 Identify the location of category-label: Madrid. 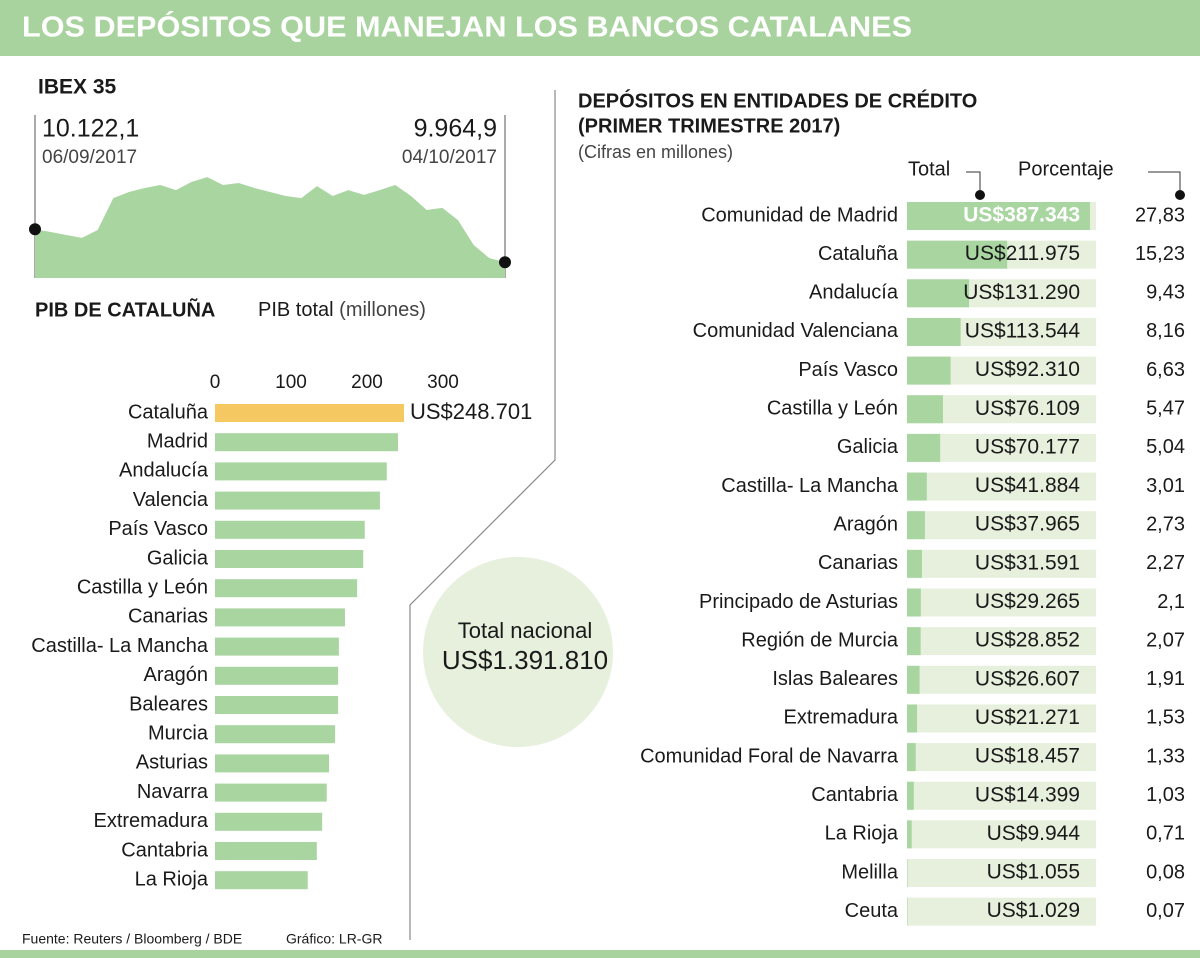
(177, 441).